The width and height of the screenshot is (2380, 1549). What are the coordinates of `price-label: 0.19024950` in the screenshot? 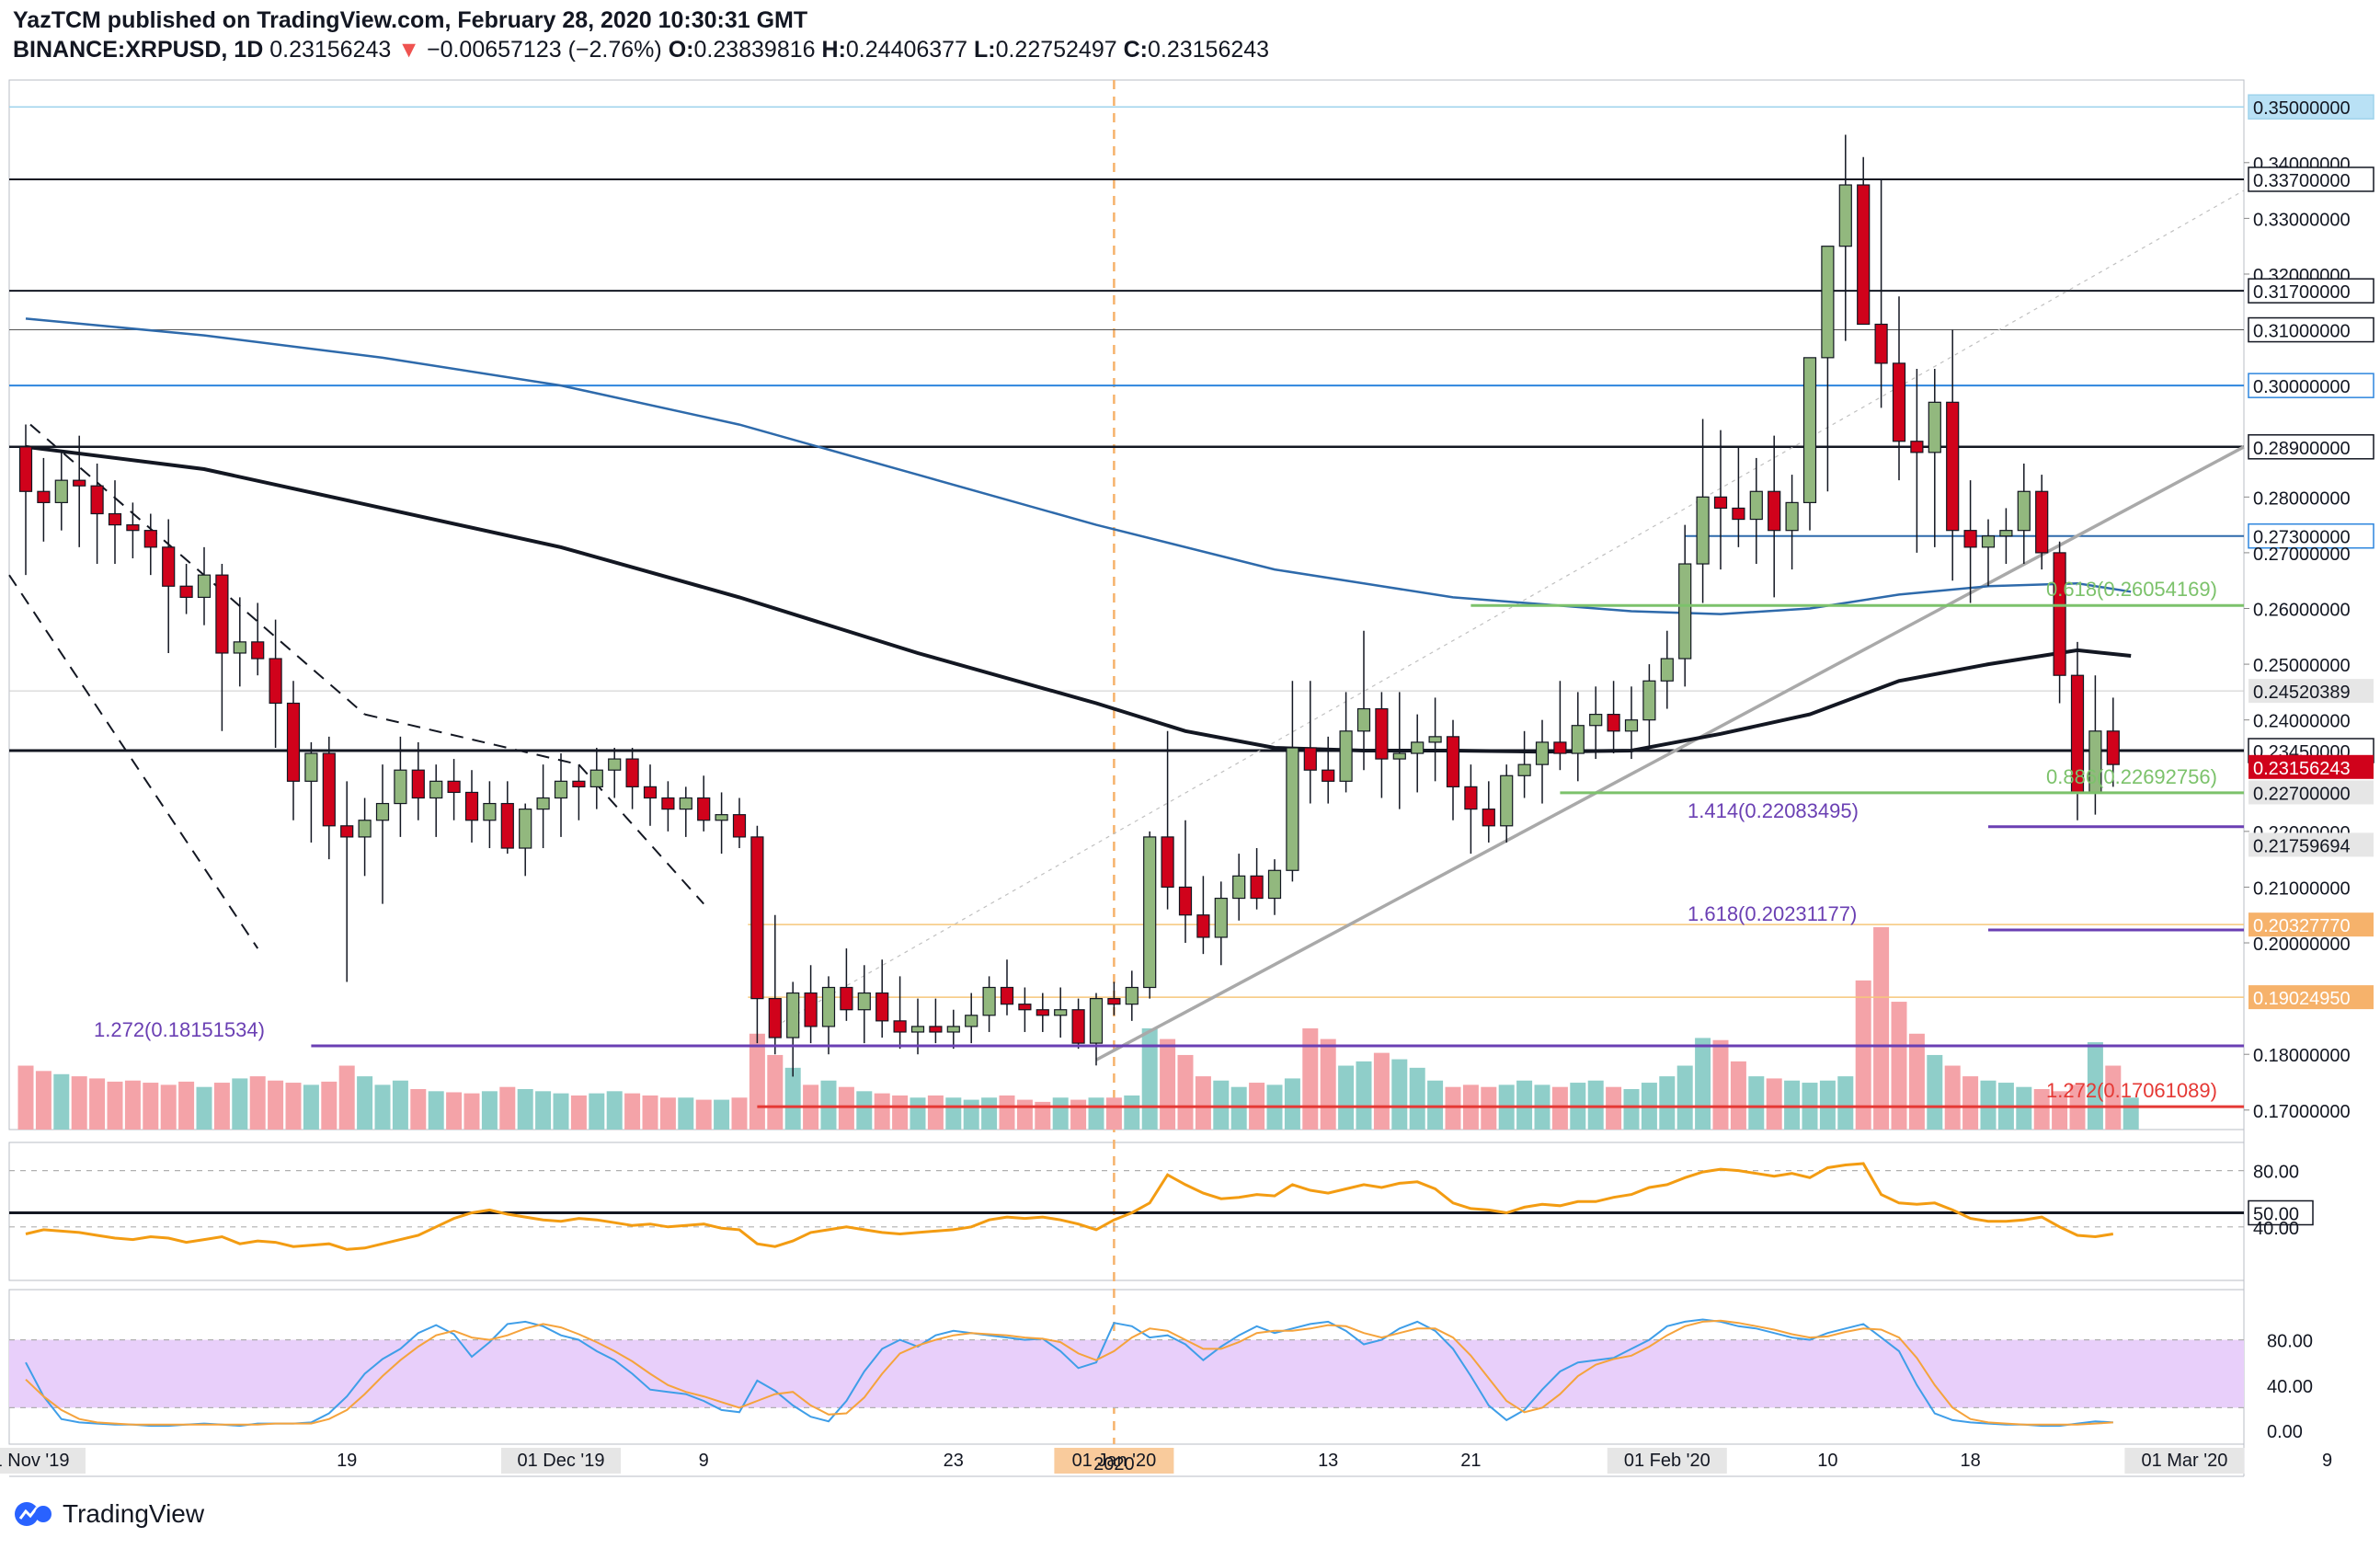 It's located at (2302, 999).